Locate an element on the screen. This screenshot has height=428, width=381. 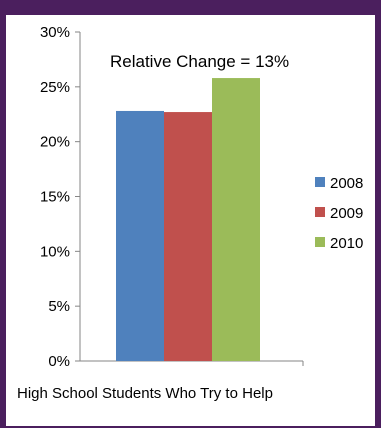
relative-change-annotation: Relative Change = 13% is located at coordinates (199, 61).